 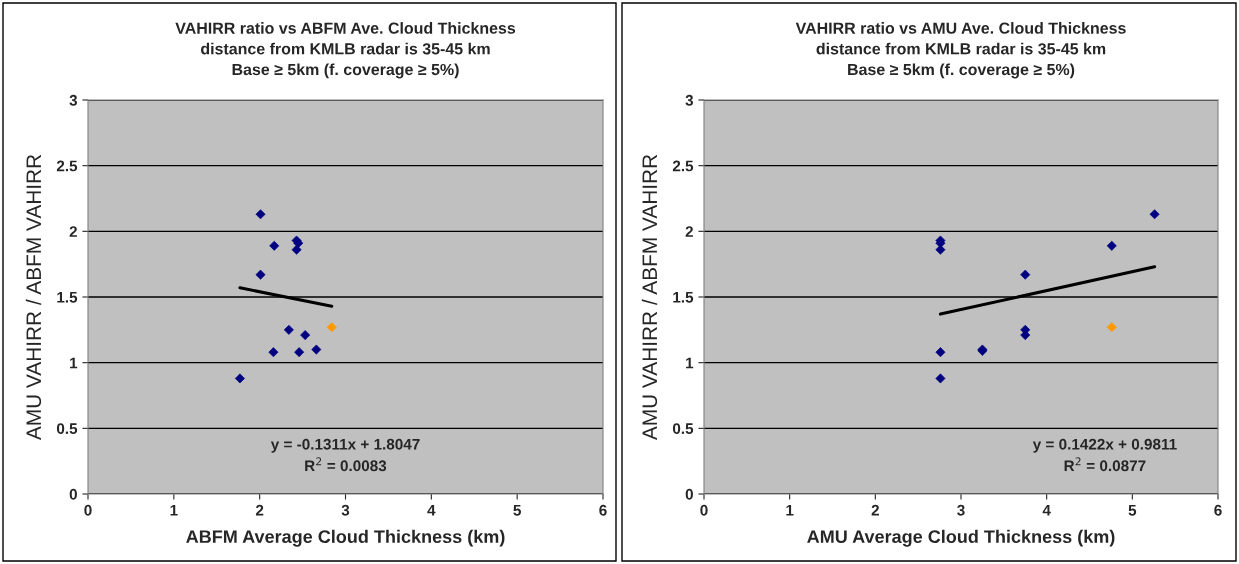 What do you see at coordinates (960, 50) in the screenshot?
I see `chart-title: VAHIRR ratio vs AMU Ave. Cloud Thickness distance from KMLB radar is 35-45 km Base ≥ 5km (f. coverage ≥ 5%)` at bounding box center [960, 50].